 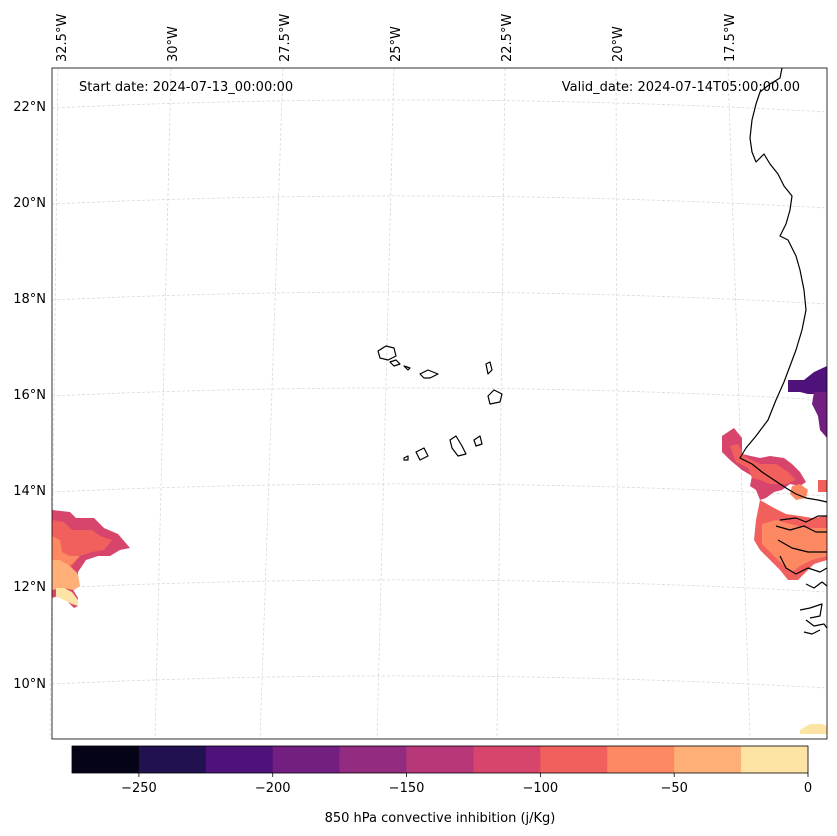 What do you see at coordinates (422, 454) in the screenshot?
I see `island-fogo` at bounding box center [422, 454].